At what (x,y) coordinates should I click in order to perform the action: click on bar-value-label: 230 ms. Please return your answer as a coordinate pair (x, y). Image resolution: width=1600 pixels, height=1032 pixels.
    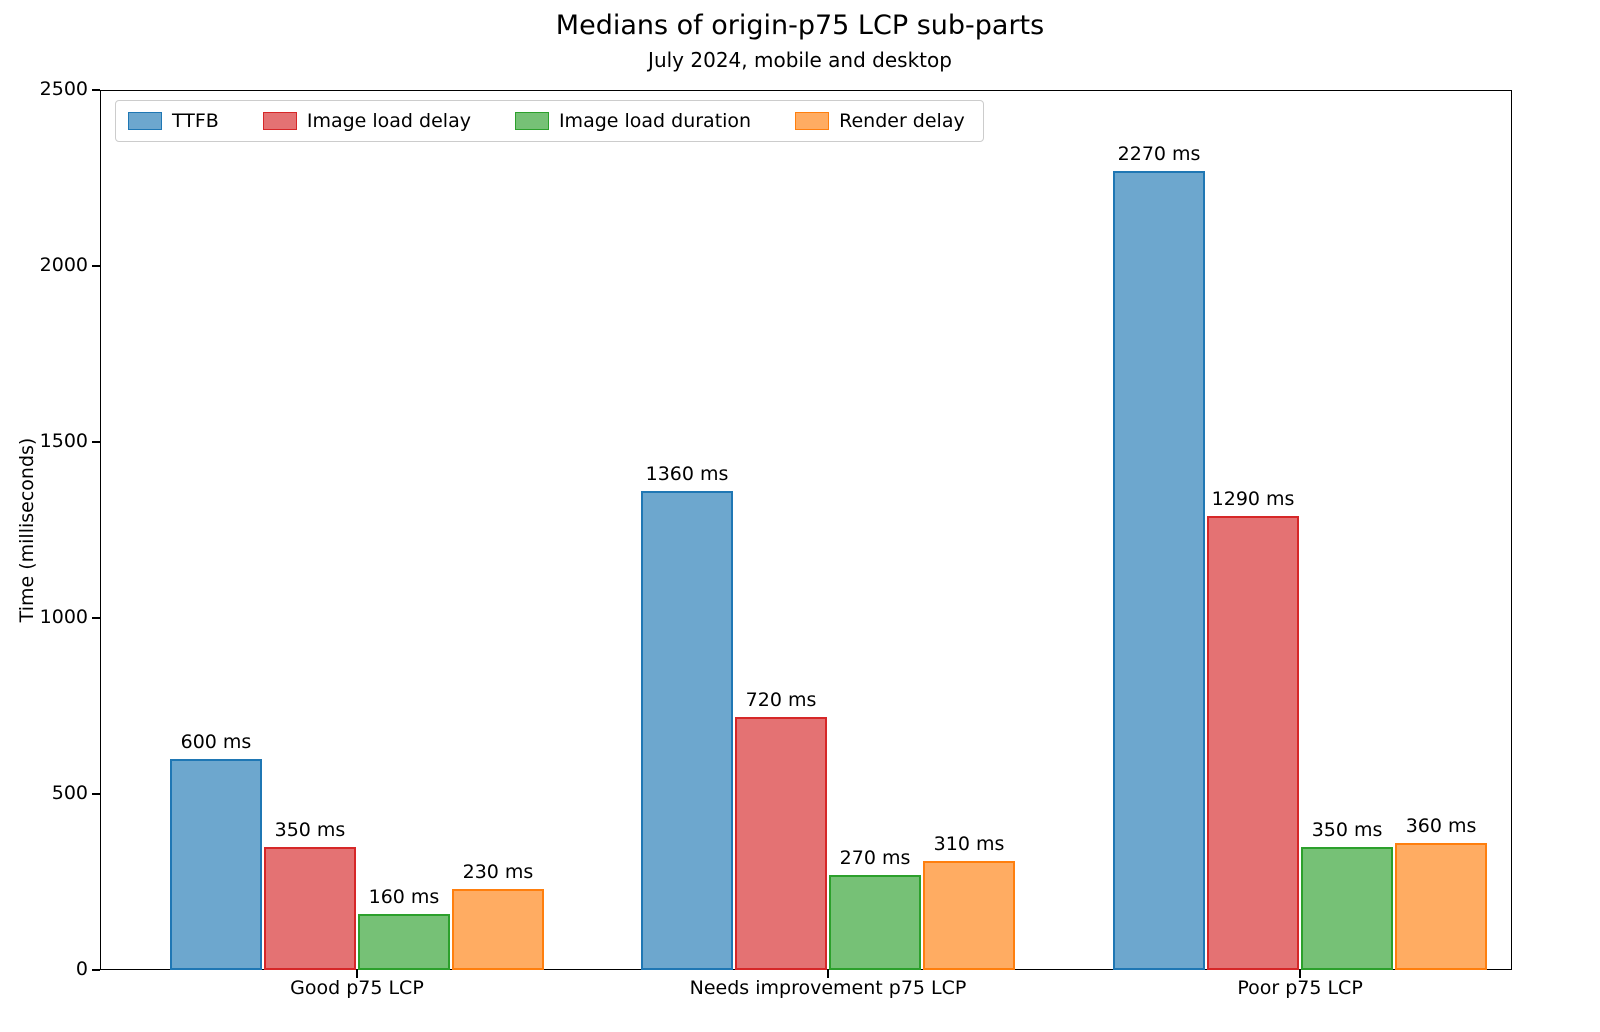
    Looking at the image, I should click on (498, 872).